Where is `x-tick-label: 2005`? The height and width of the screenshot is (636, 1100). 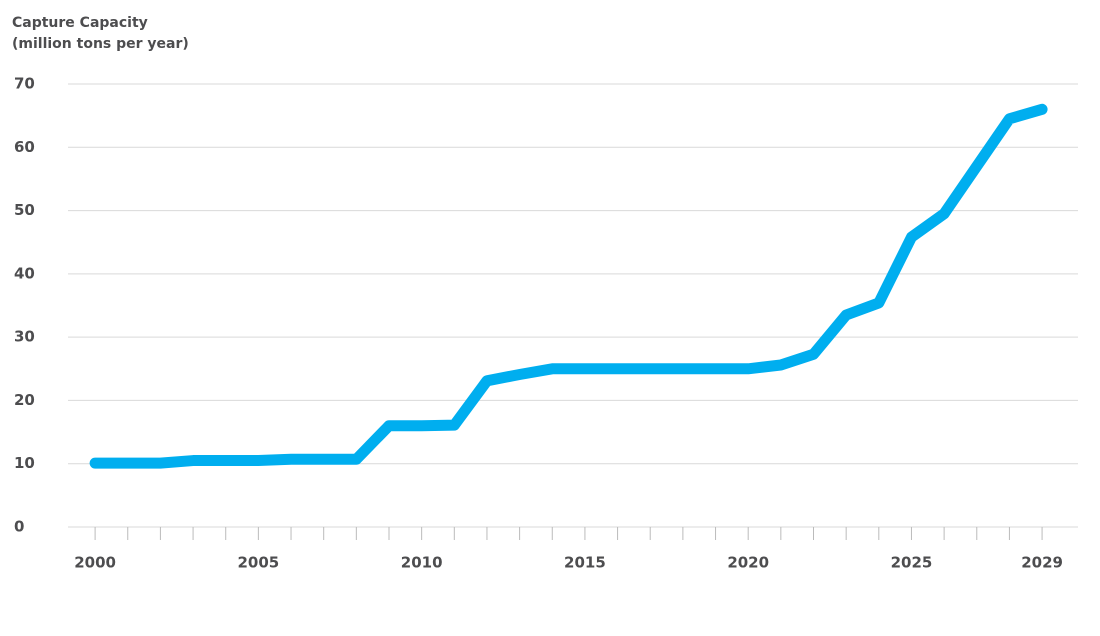
x-tick-label: 2005 is located at coordinates (259, 563).